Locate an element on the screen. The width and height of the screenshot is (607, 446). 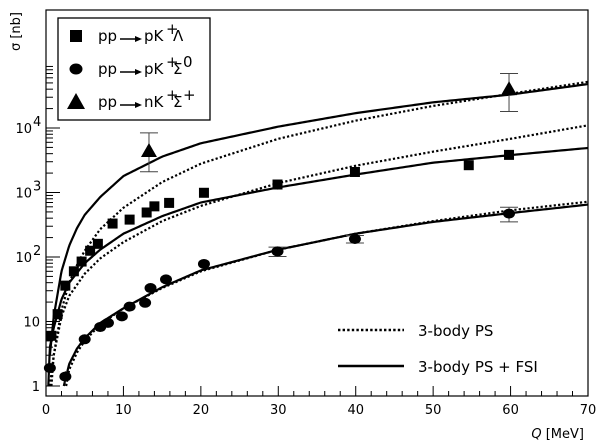
legend-label-solid: 3-body PS + FSI is located at coordinates (478, 367).